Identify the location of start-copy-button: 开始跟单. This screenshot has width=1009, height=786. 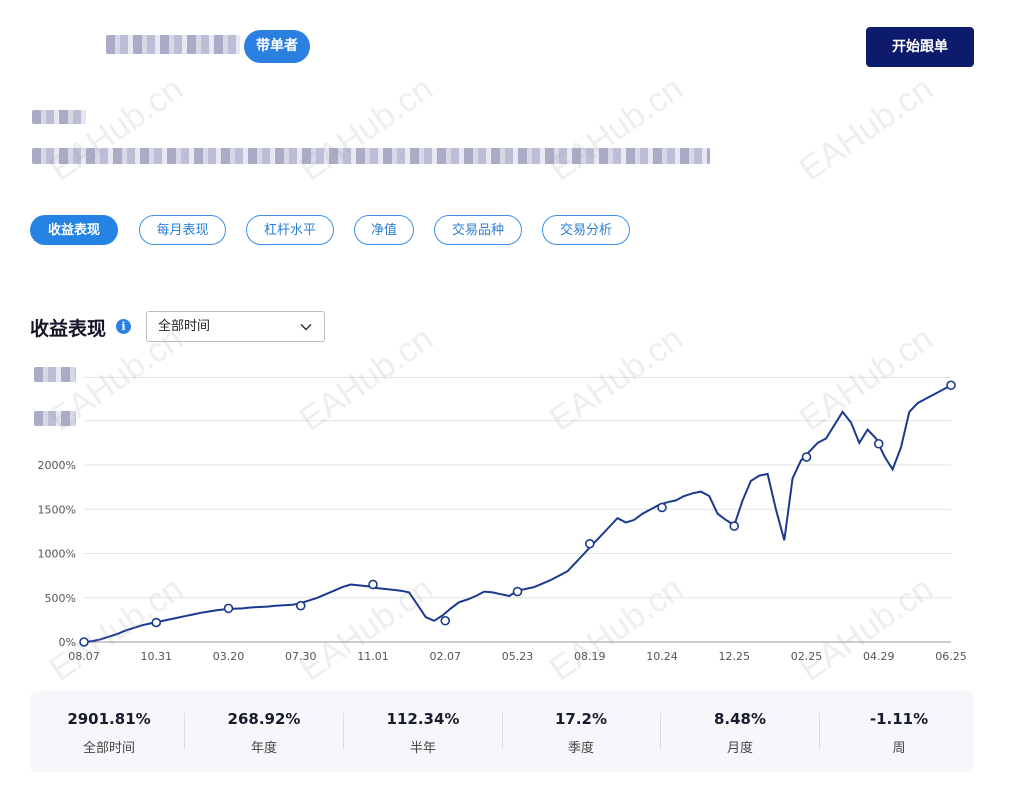
(920, 47).